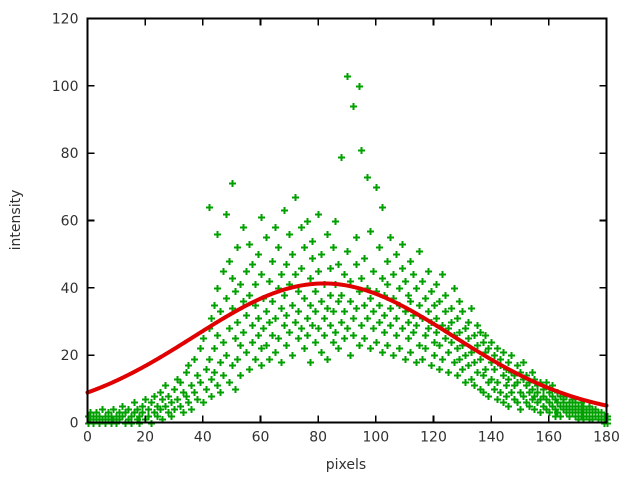 This screenshot has height=480, width=640. I want to click on x-axis-title: pixels, so click(346, 465).